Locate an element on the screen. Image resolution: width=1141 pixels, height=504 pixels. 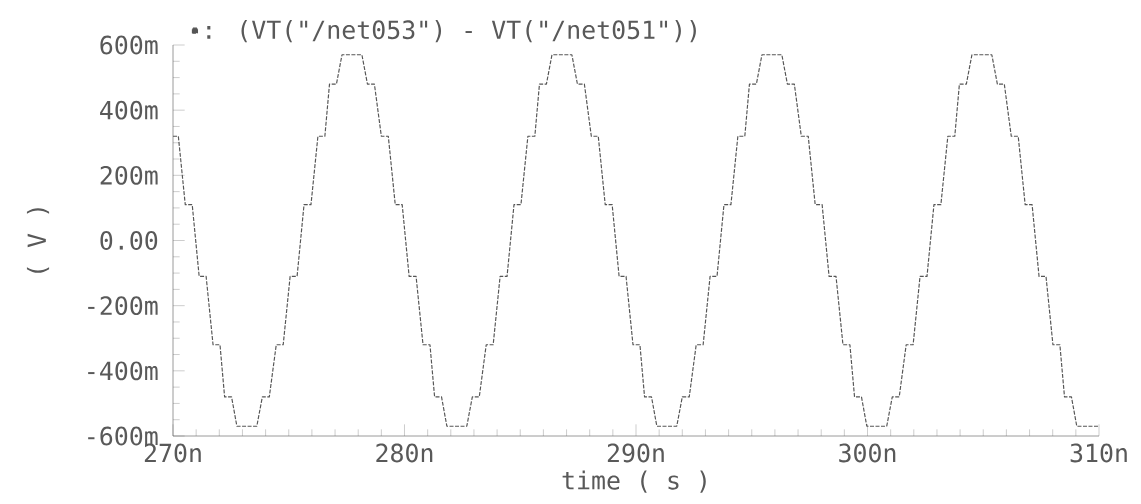
x-tick-label: 300n is located at coordinates (867, 453).